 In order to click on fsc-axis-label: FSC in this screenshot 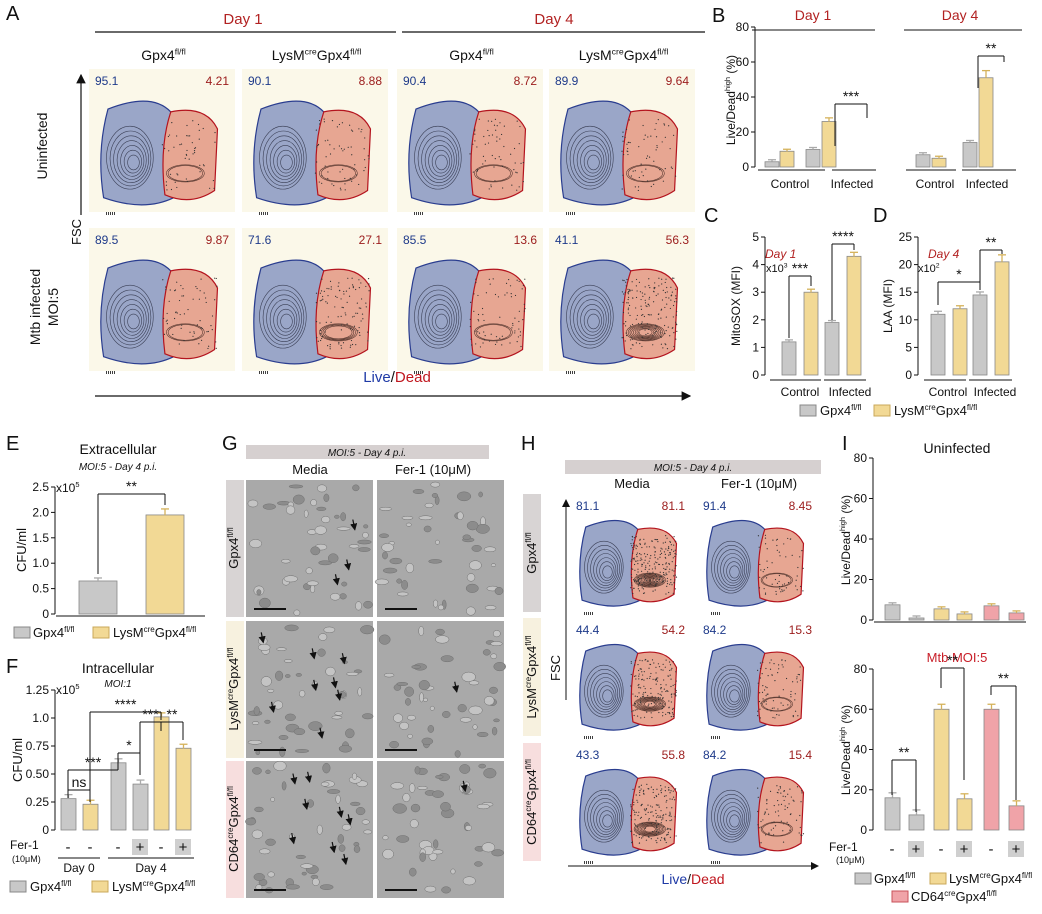, I will do `click(76, 232)`.